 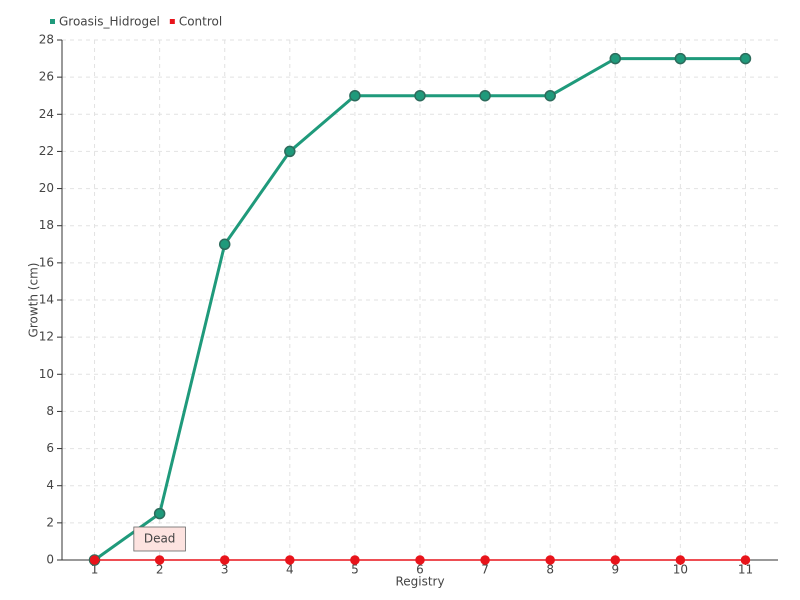 What do you see at coordinates (50, 485) in the screenshot?
I see `y-tick-label: 4` at bounding box center [50, 485].